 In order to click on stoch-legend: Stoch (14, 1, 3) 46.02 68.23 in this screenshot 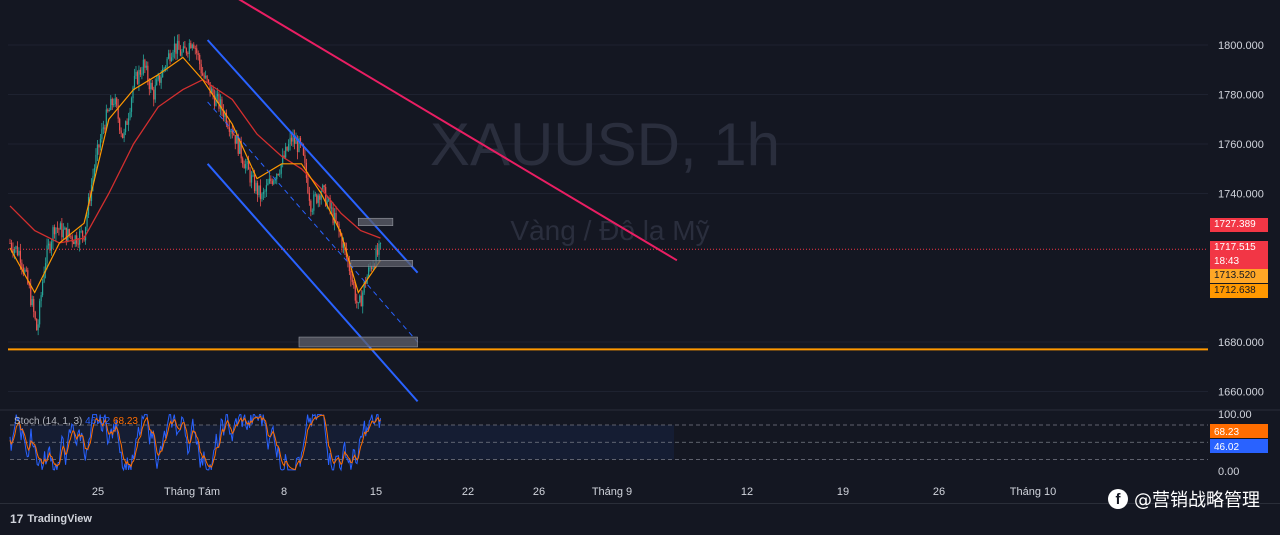, I will do `click(76, 421)`.